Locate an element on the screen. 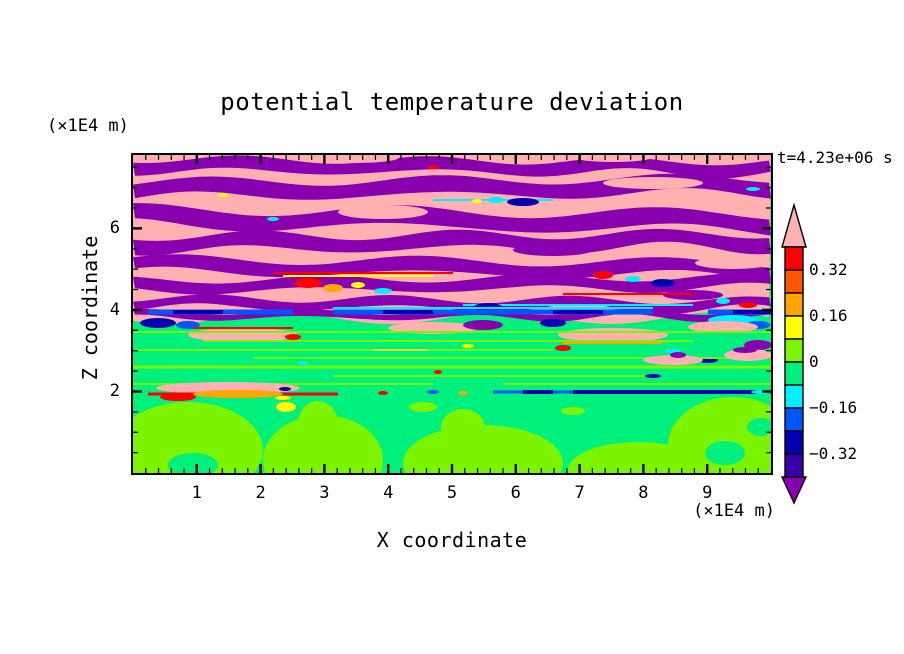 The image size is (904, 654). time-label: t=4.23e+06 s is located at coordinates (835, 157).